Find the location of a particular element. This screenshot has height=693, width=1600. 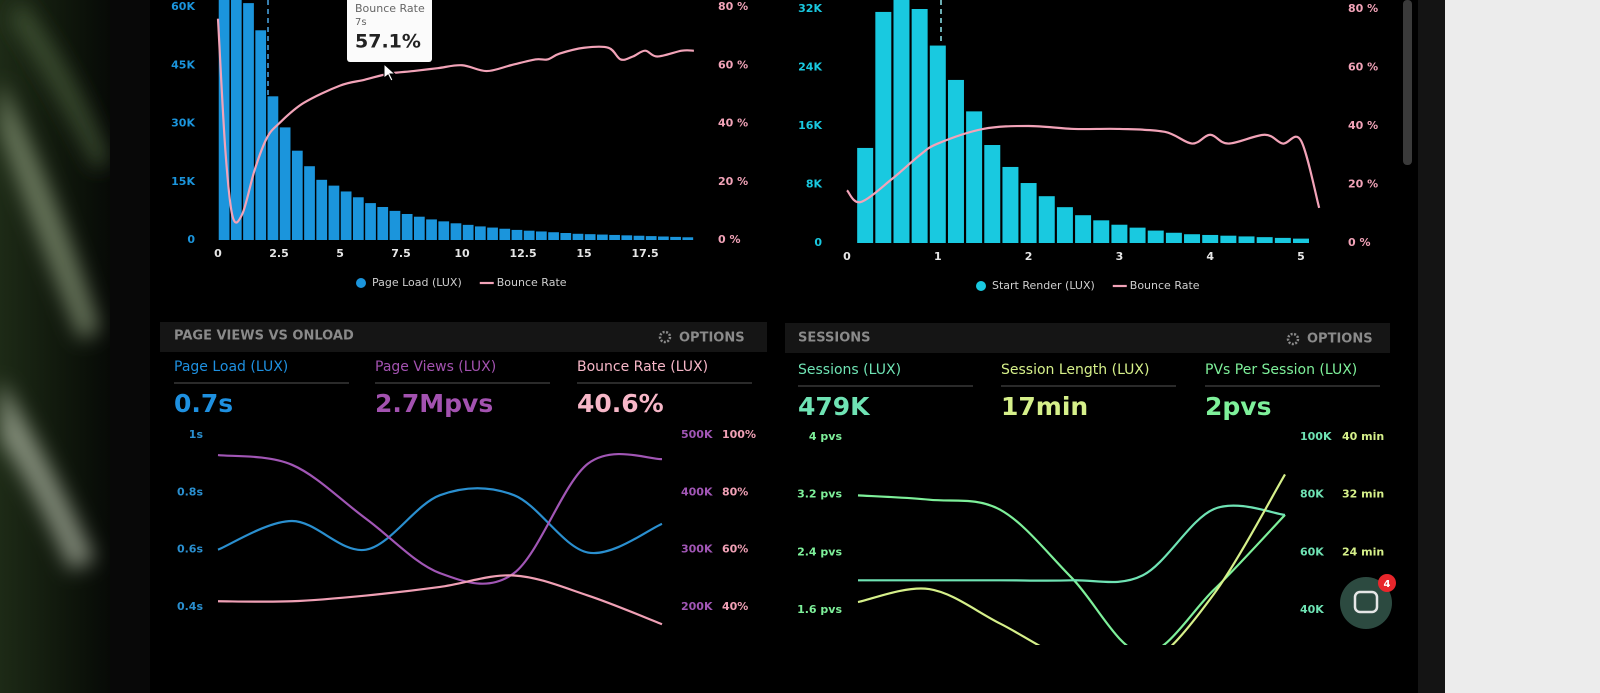

x-tick-label: 12.5 is located at coordinates (522, 253).